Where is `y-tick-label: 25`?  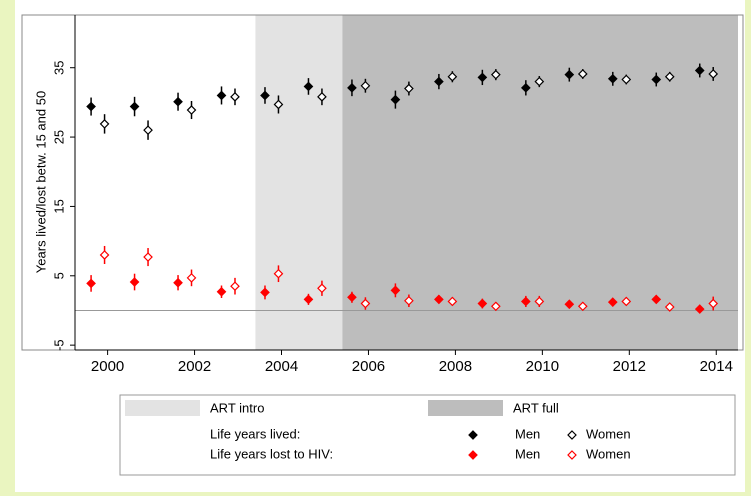 y-tick-label: 25 is located at coordinates (58, 137).